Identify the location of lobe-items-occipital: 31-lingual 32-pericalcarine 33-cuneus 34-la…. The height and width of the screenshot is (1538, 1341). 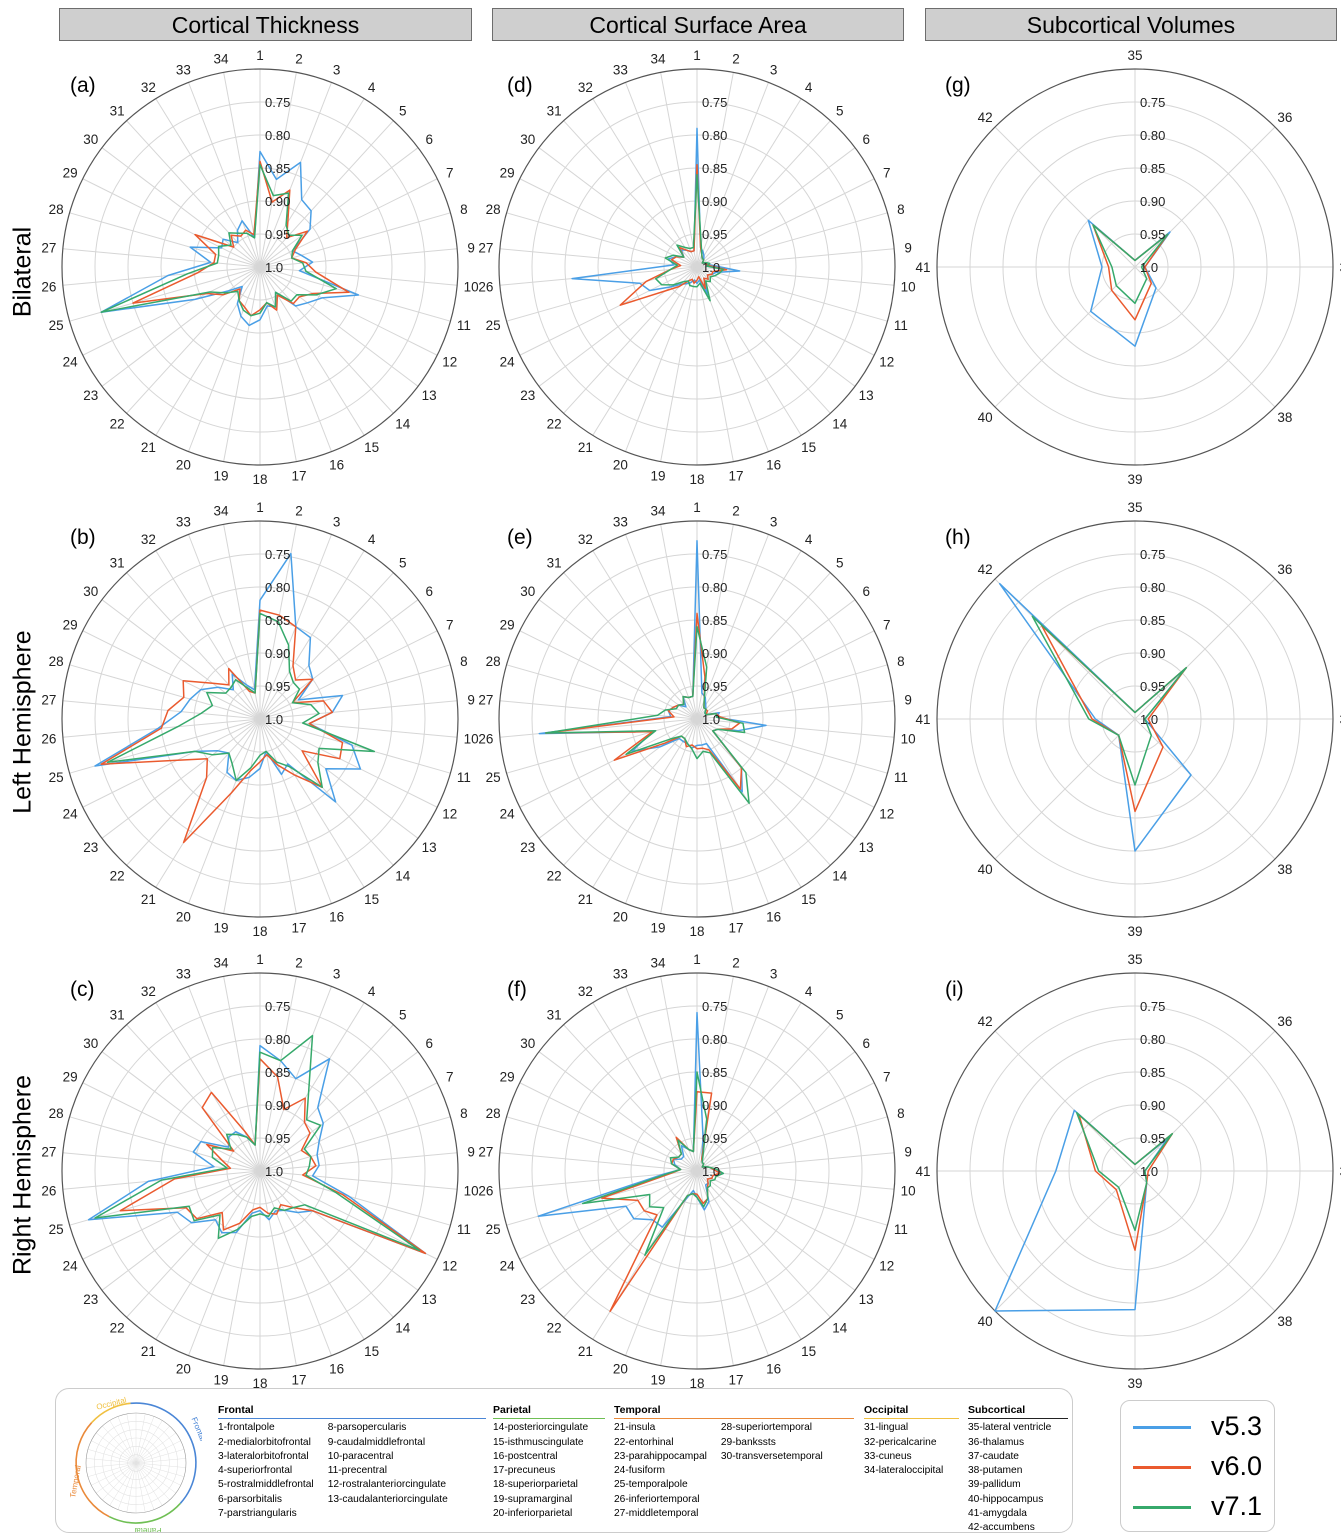
(911, 1449).